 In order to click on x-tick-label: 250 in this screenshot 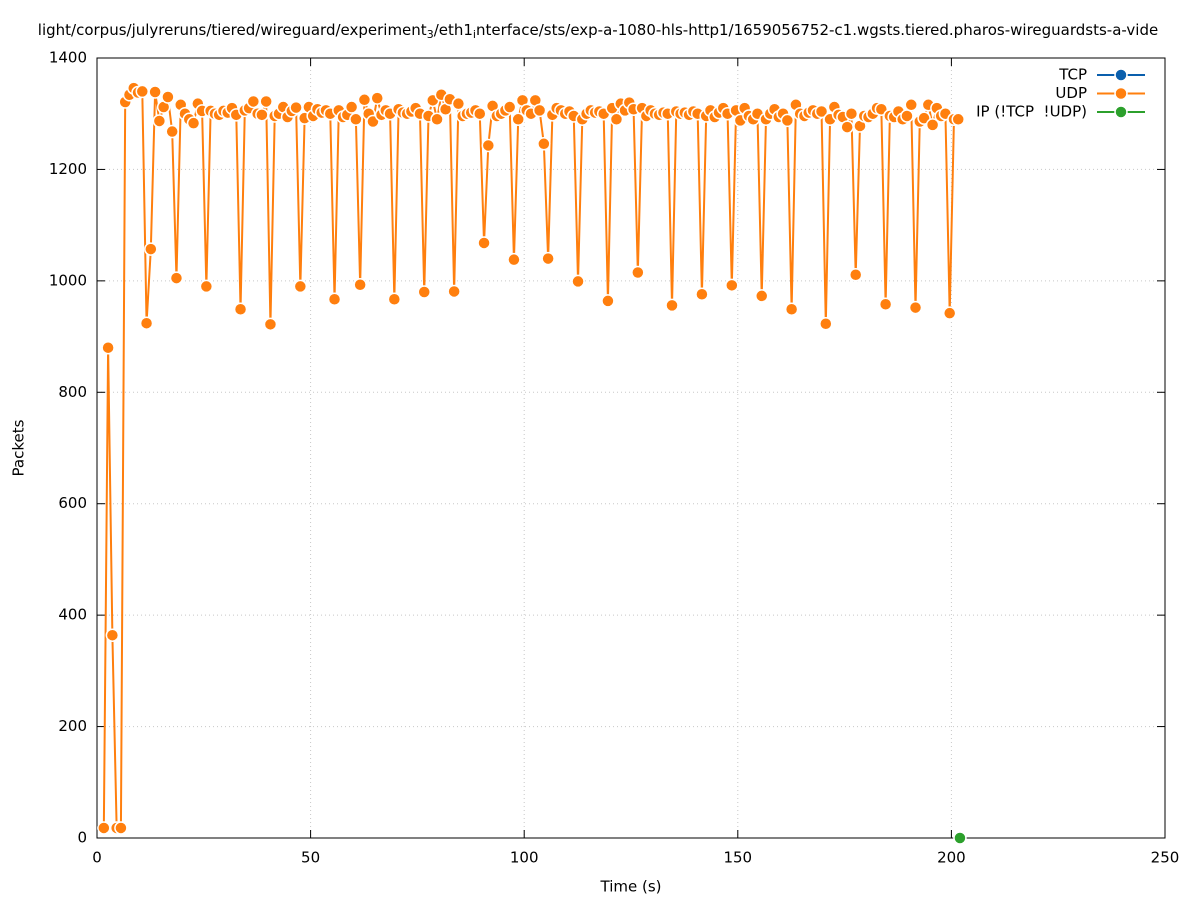, I will do `click(1165, 858)`.